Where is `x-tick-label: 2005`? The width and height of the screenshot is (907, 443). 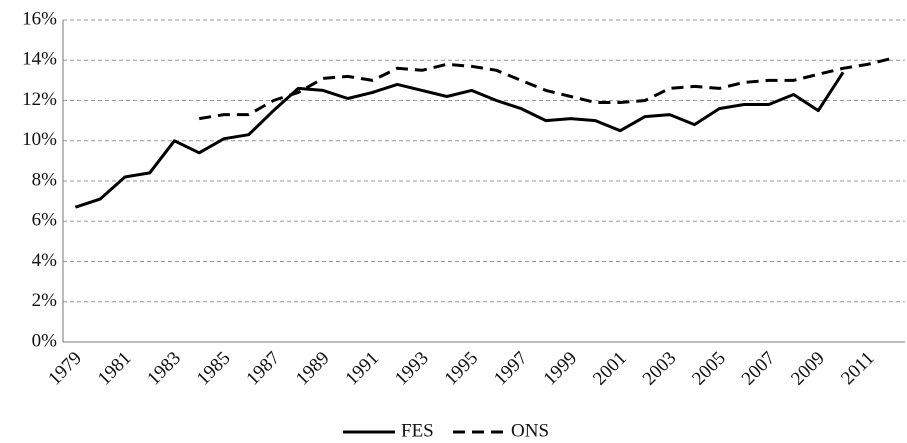 x-tick-label: 2005 is located at coordinates (709, 369).